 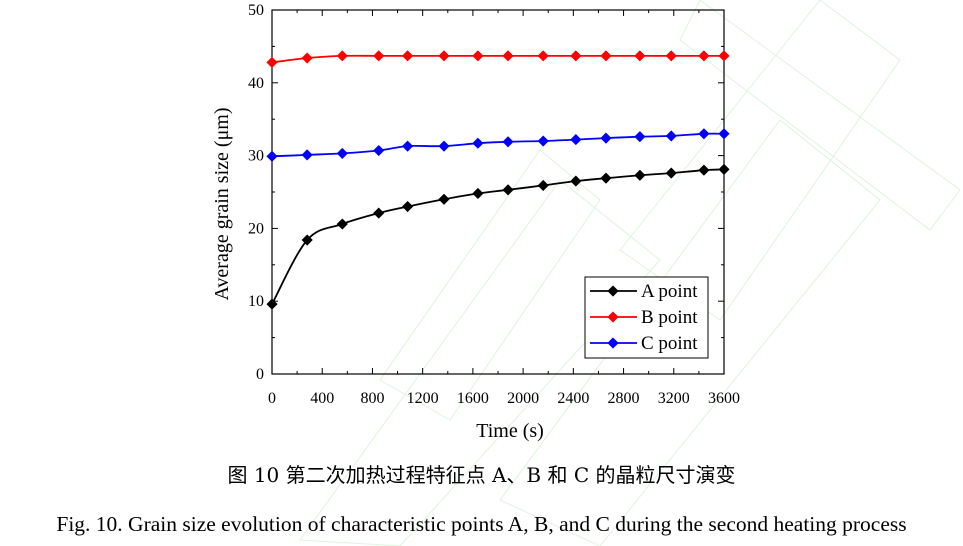 What do you see at coordinates (423, 398) in the screenshot?
I see `x-tick-label: 1200` at bounding box center [423, 398].